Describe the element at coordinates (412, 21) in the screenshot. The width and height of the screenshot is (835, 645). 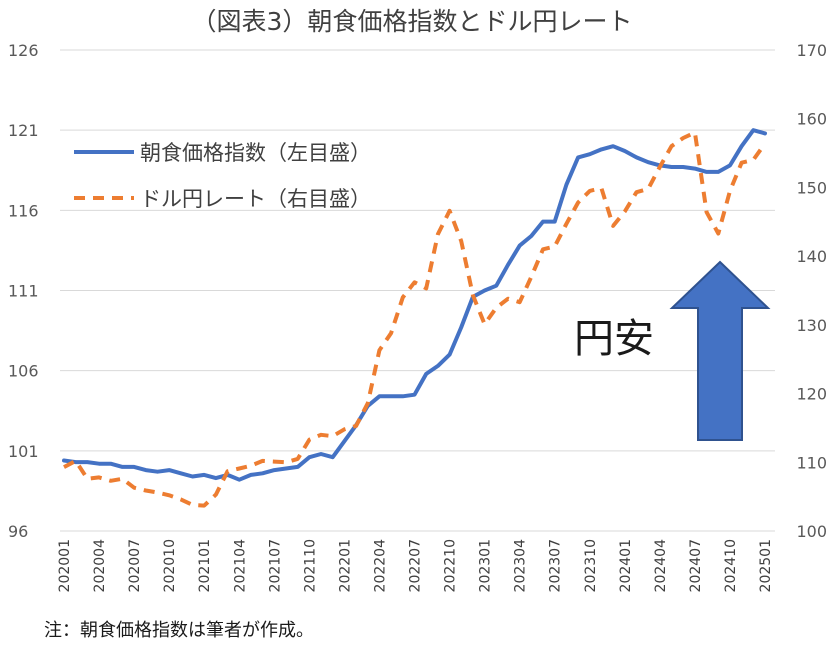
I see `chart-title: （図表3）朝食価格指数とドル円レート` at that location.